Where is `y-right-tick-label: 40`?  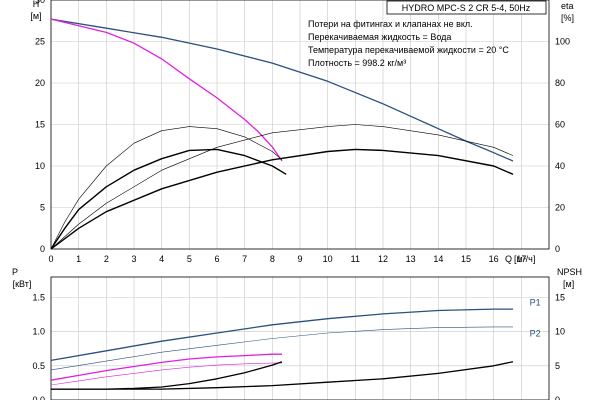
y-right-tick-label: 40 is located at coordinates (560, 166).